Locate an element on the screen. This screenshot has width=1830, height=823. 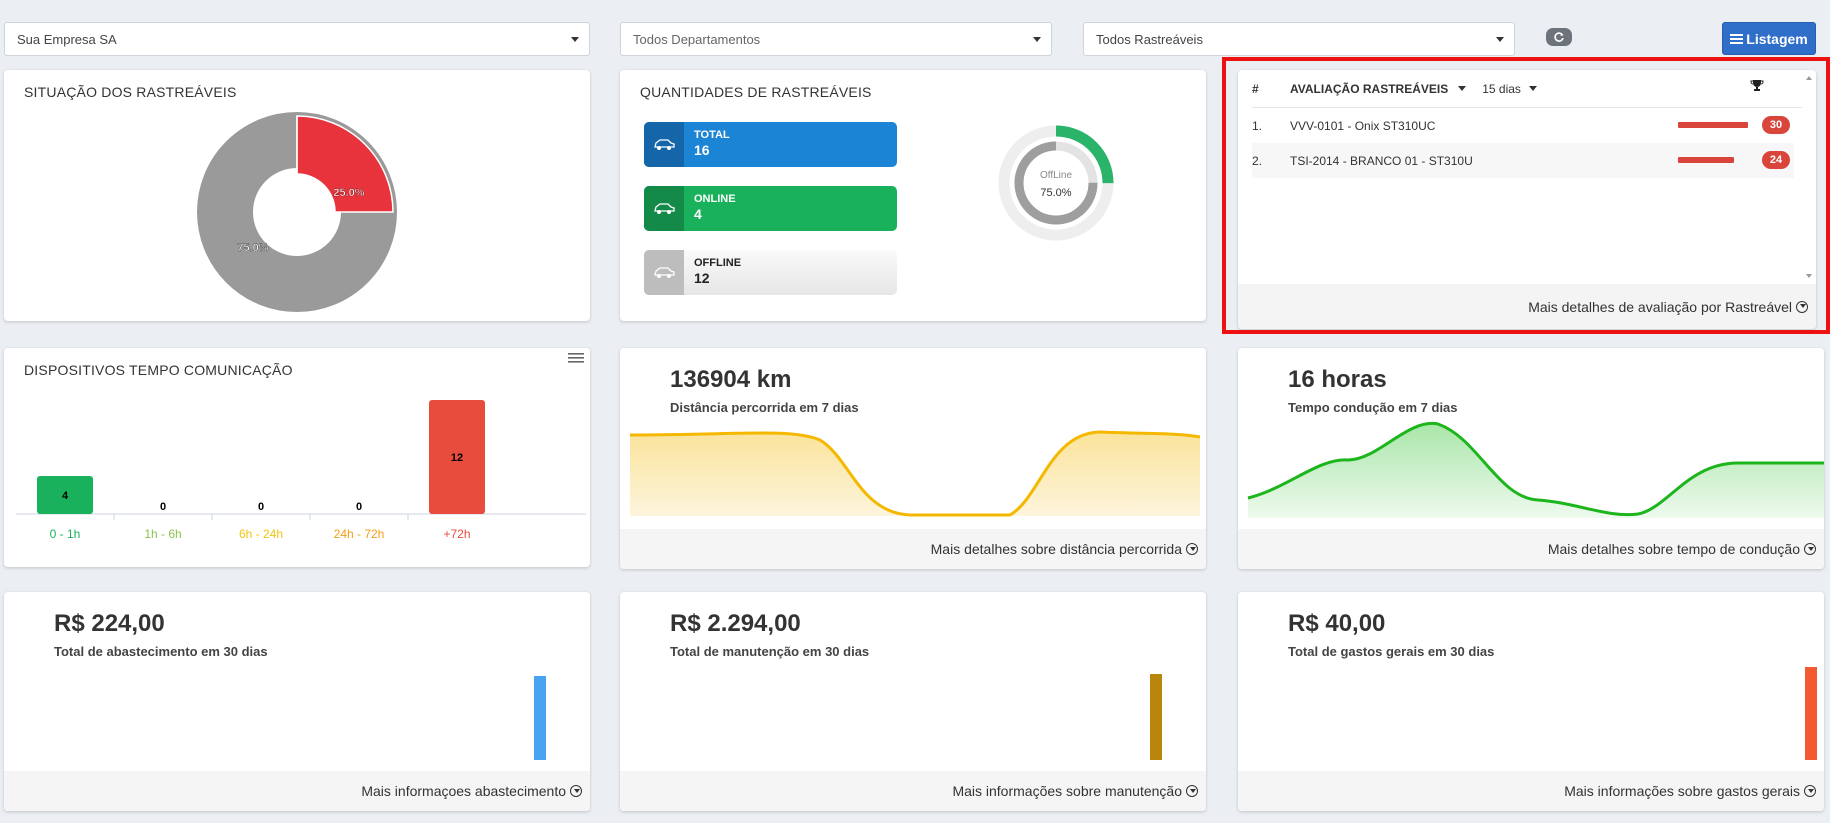
ranking-title: AVALIAÇÃO RASTREÁVEIS is located at coordinates (1369, 88).